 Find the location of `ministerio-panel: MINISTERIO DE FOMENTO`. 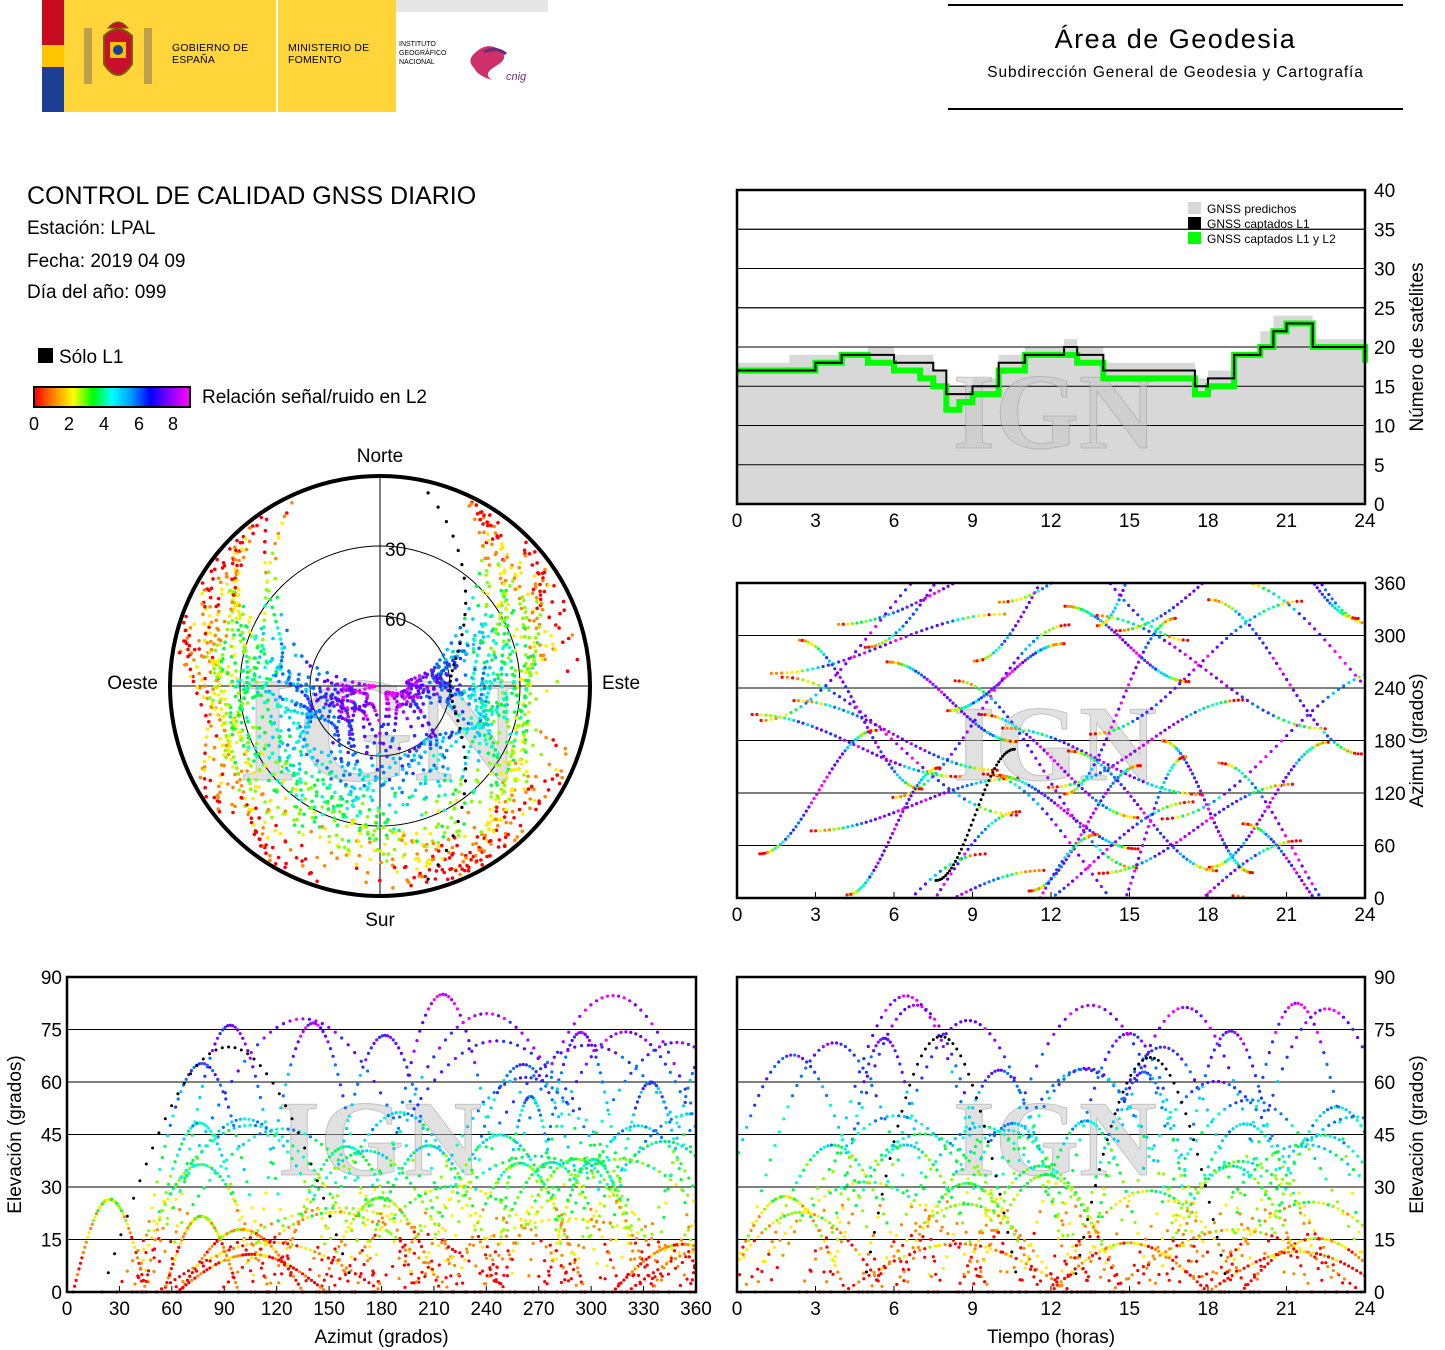

ministerio-panel: MINISTERIO DE FOMENTO is located at coordinates (337, 56).